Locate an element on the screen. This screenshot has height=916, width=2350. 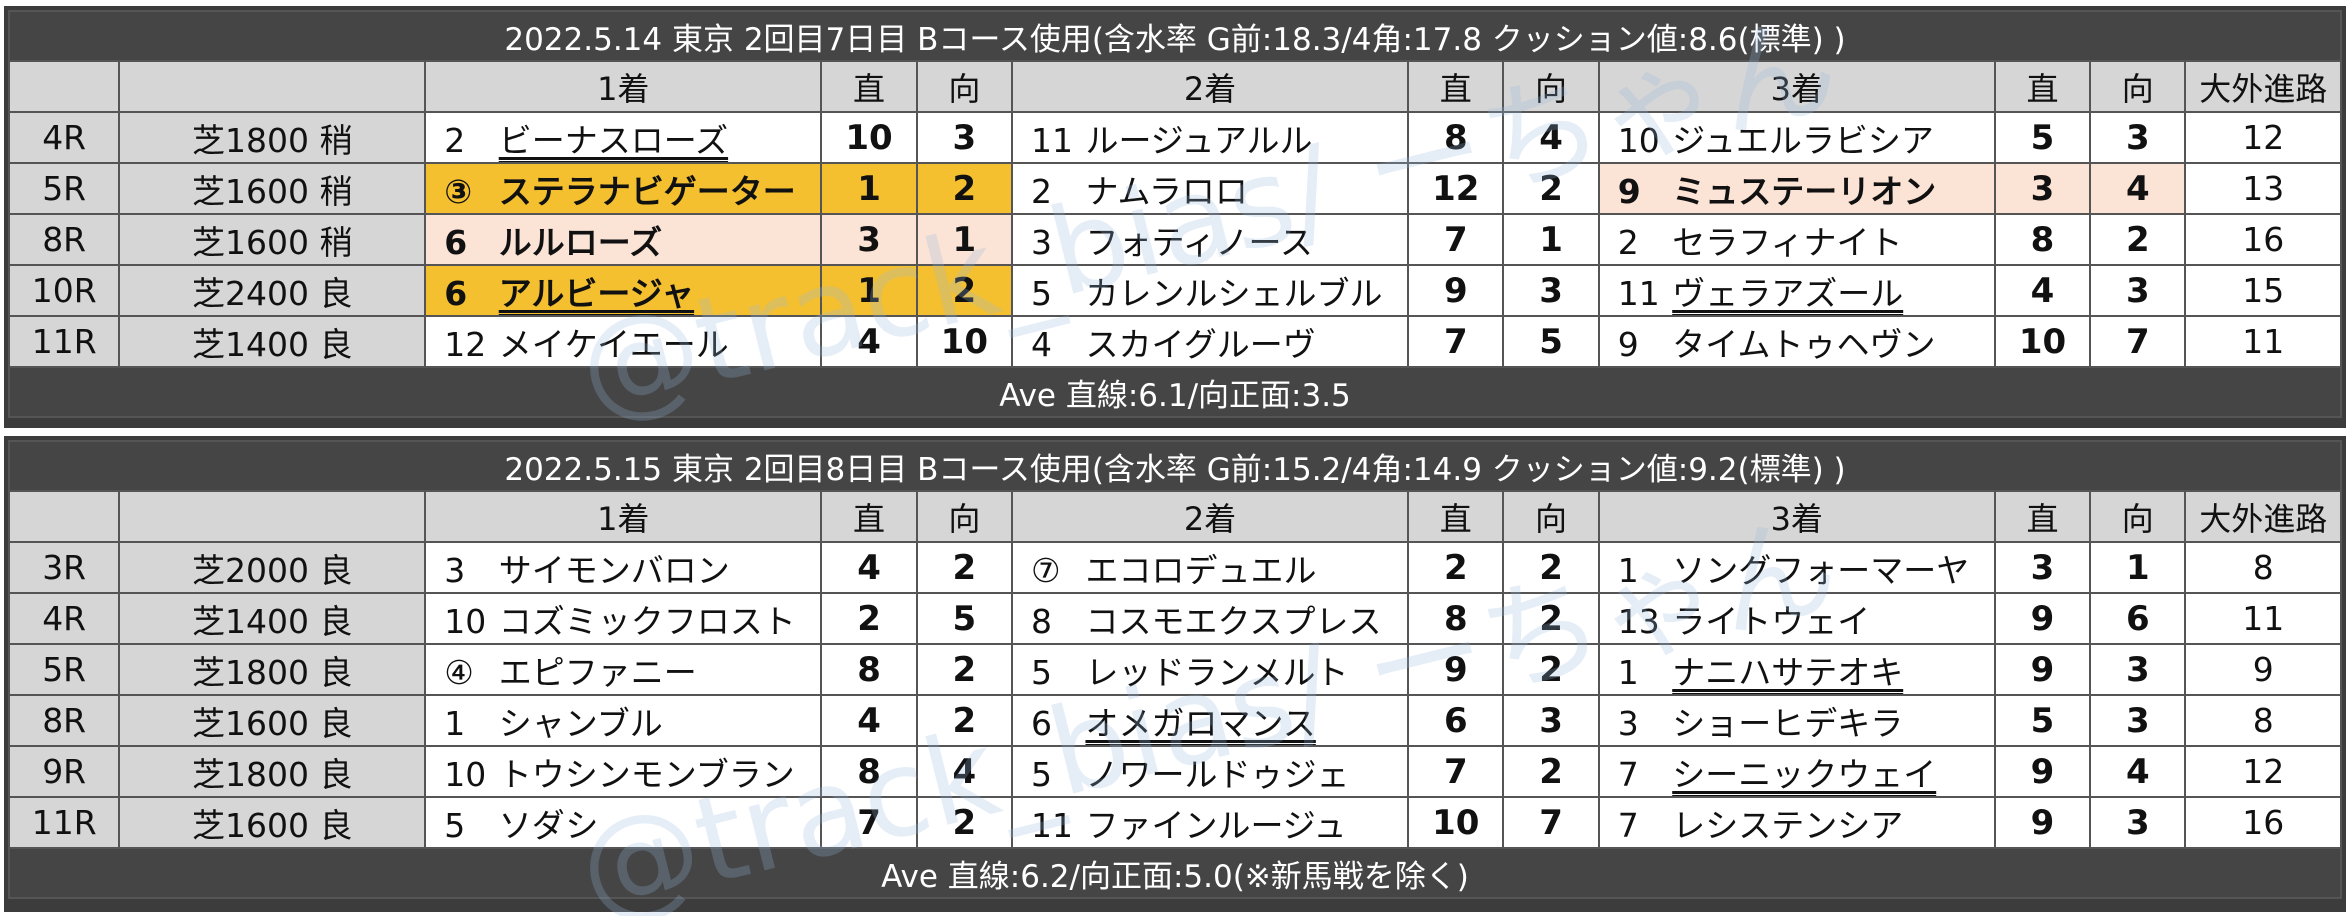
place-2-straight: 12 is located at coordinates (1456, 188).